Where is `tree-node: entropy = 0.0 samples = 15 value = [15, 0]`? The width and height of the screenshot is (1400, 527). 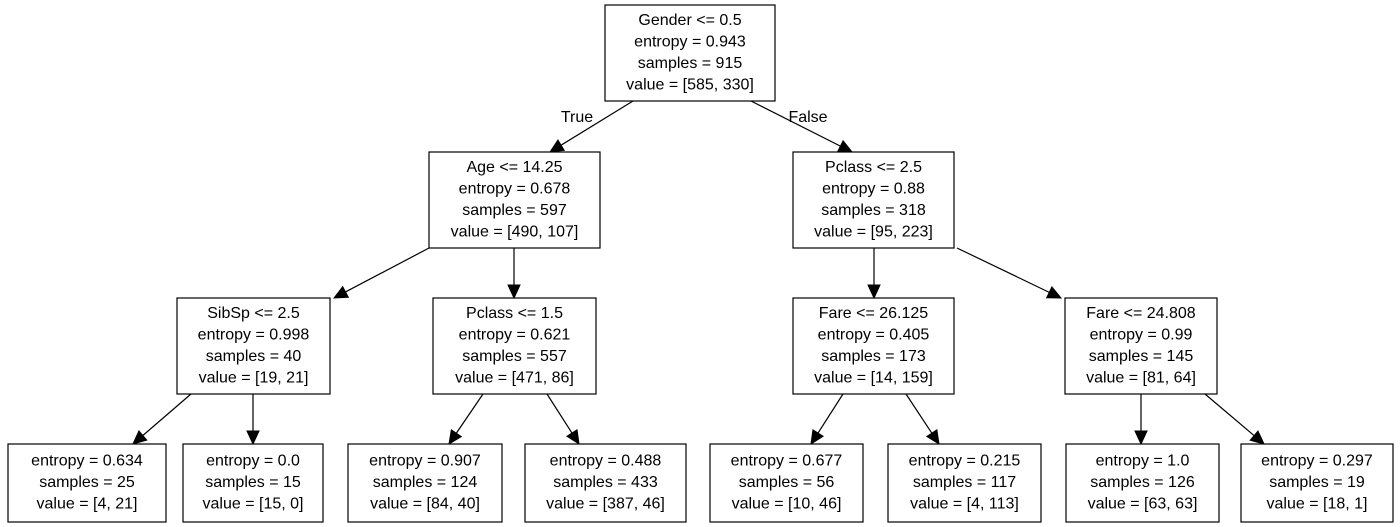
tree-node: entropy = 0.0 samples = 15 value = [15, 0] is located at coordinates (253, 483).